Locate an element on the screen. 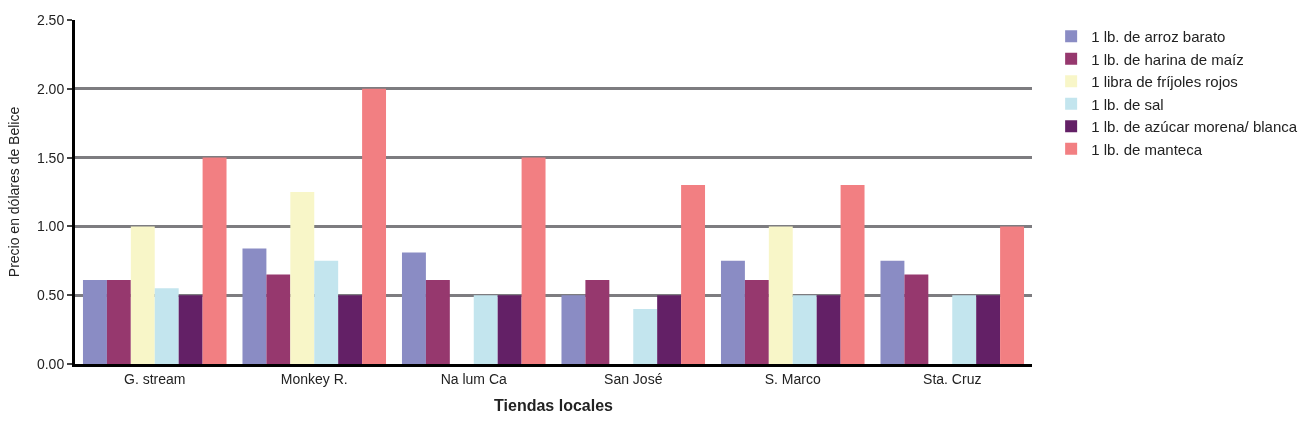 The image size is (1315, 425). y-axis-title: Precio en dólares de Belice is located at coordinates (13, 192).